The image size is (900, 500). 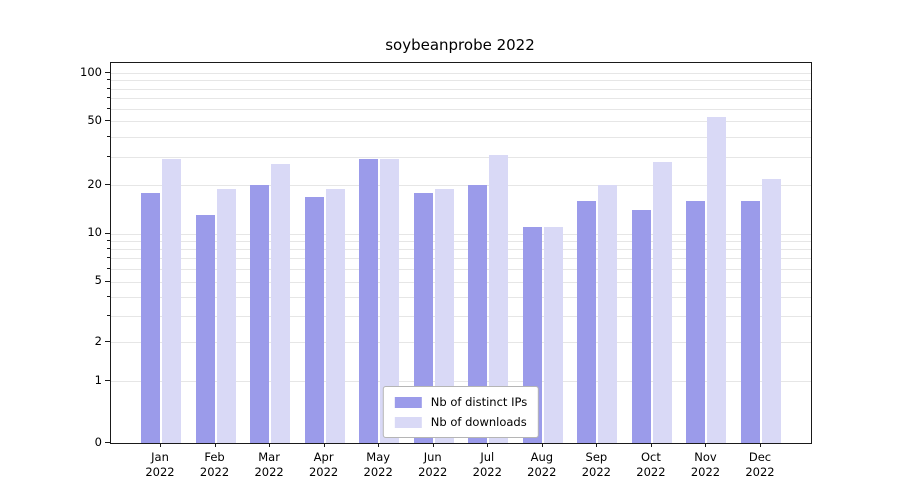 What do you see at coordinates (98, 340) in the screenshot?
I see `y-tick-label: 2` at bounding box center [98, 340].